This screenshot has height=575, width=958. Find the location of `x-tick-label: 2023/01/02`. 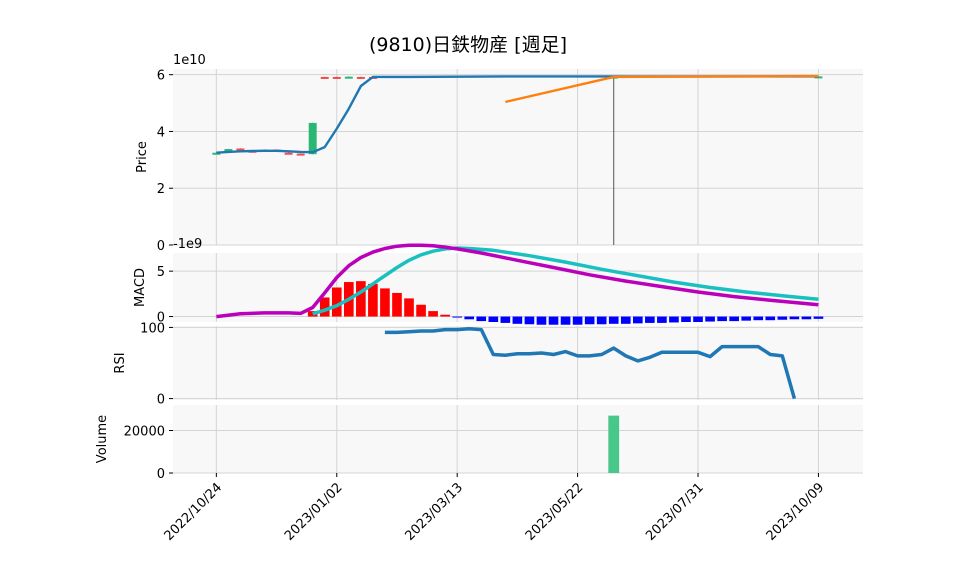

x-tick-label: 2023/01/02 is located at coordinates (314, 512).